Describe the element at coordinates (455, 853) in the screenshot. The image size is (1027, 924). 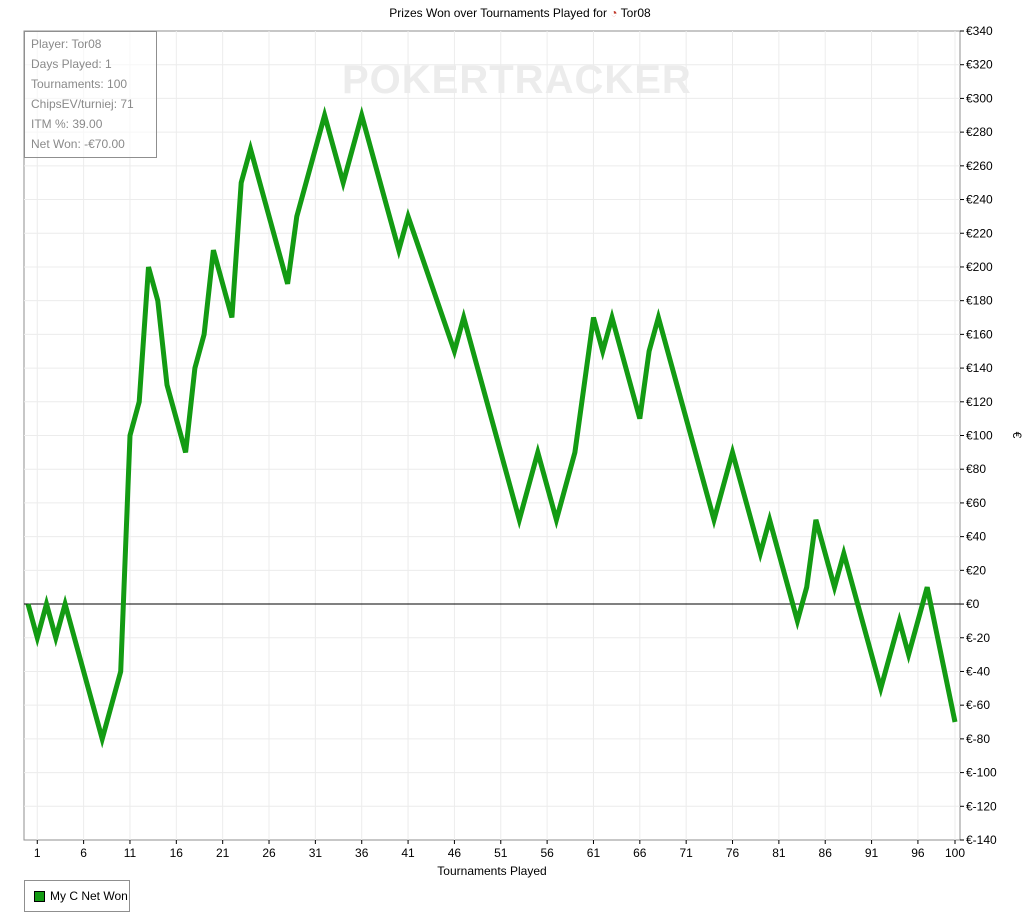
I see `x-tick-label: 46` at that location.